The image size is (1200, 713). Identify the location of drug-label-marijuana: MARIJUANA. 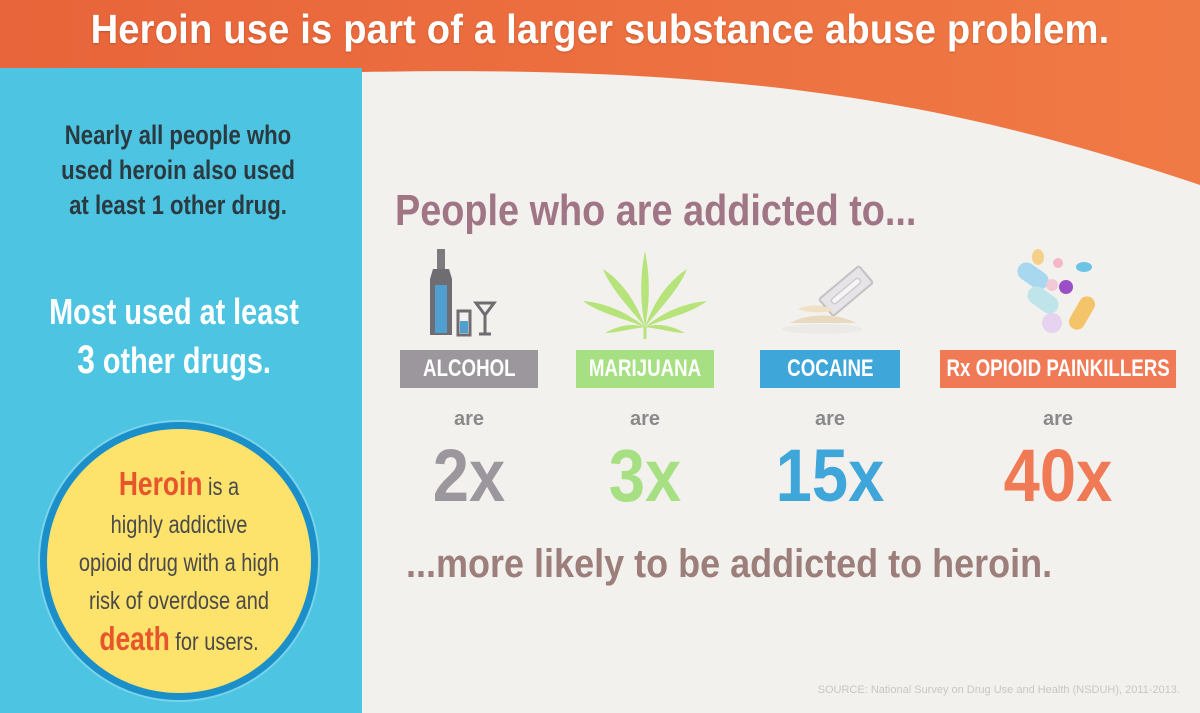
(645, 369).